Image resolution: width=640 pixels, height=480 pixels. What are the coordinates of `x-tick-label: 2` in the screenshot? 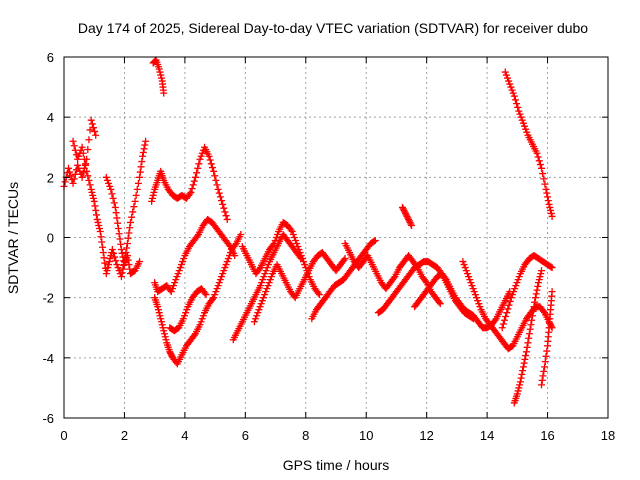 It's located at (124, 435).